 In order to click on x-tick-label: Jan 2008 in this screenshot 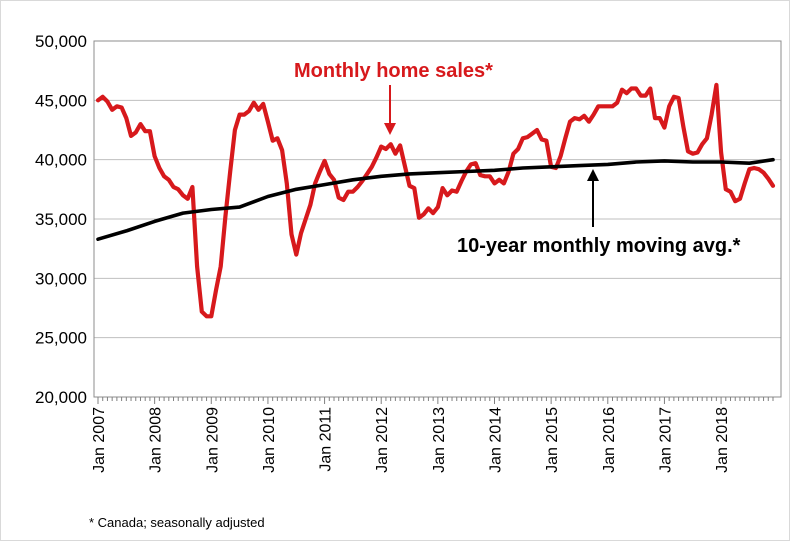, I will do `click(156, 440)`.